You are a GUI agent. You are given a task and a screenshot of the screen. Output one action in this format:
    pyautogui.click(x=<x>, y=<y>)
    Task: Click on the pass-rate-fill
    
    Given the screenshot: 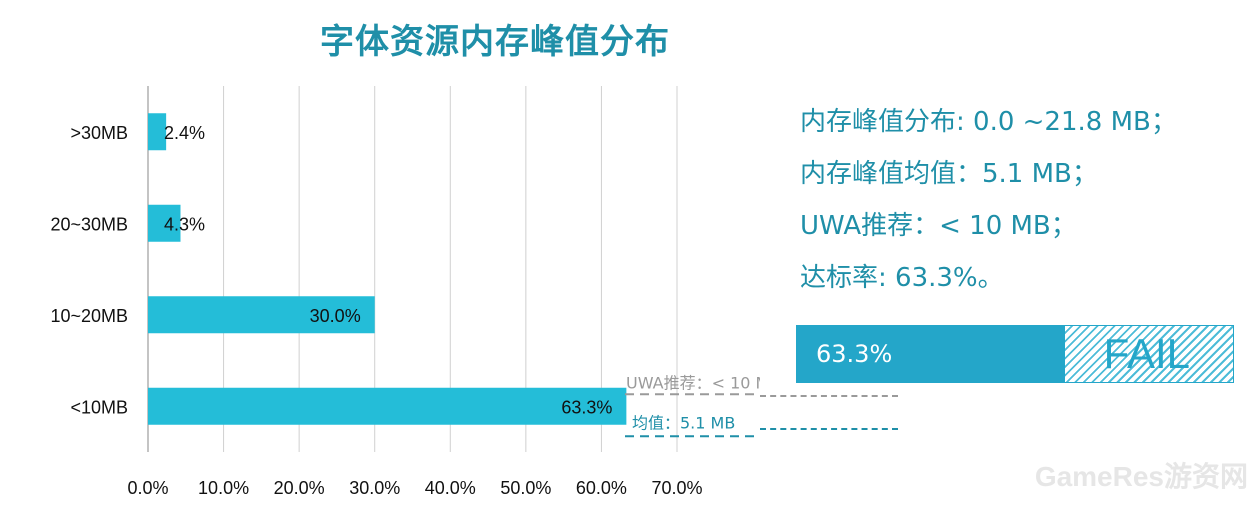 What is the action you would take?
    pyautogui.click(x=930, y=354)
    